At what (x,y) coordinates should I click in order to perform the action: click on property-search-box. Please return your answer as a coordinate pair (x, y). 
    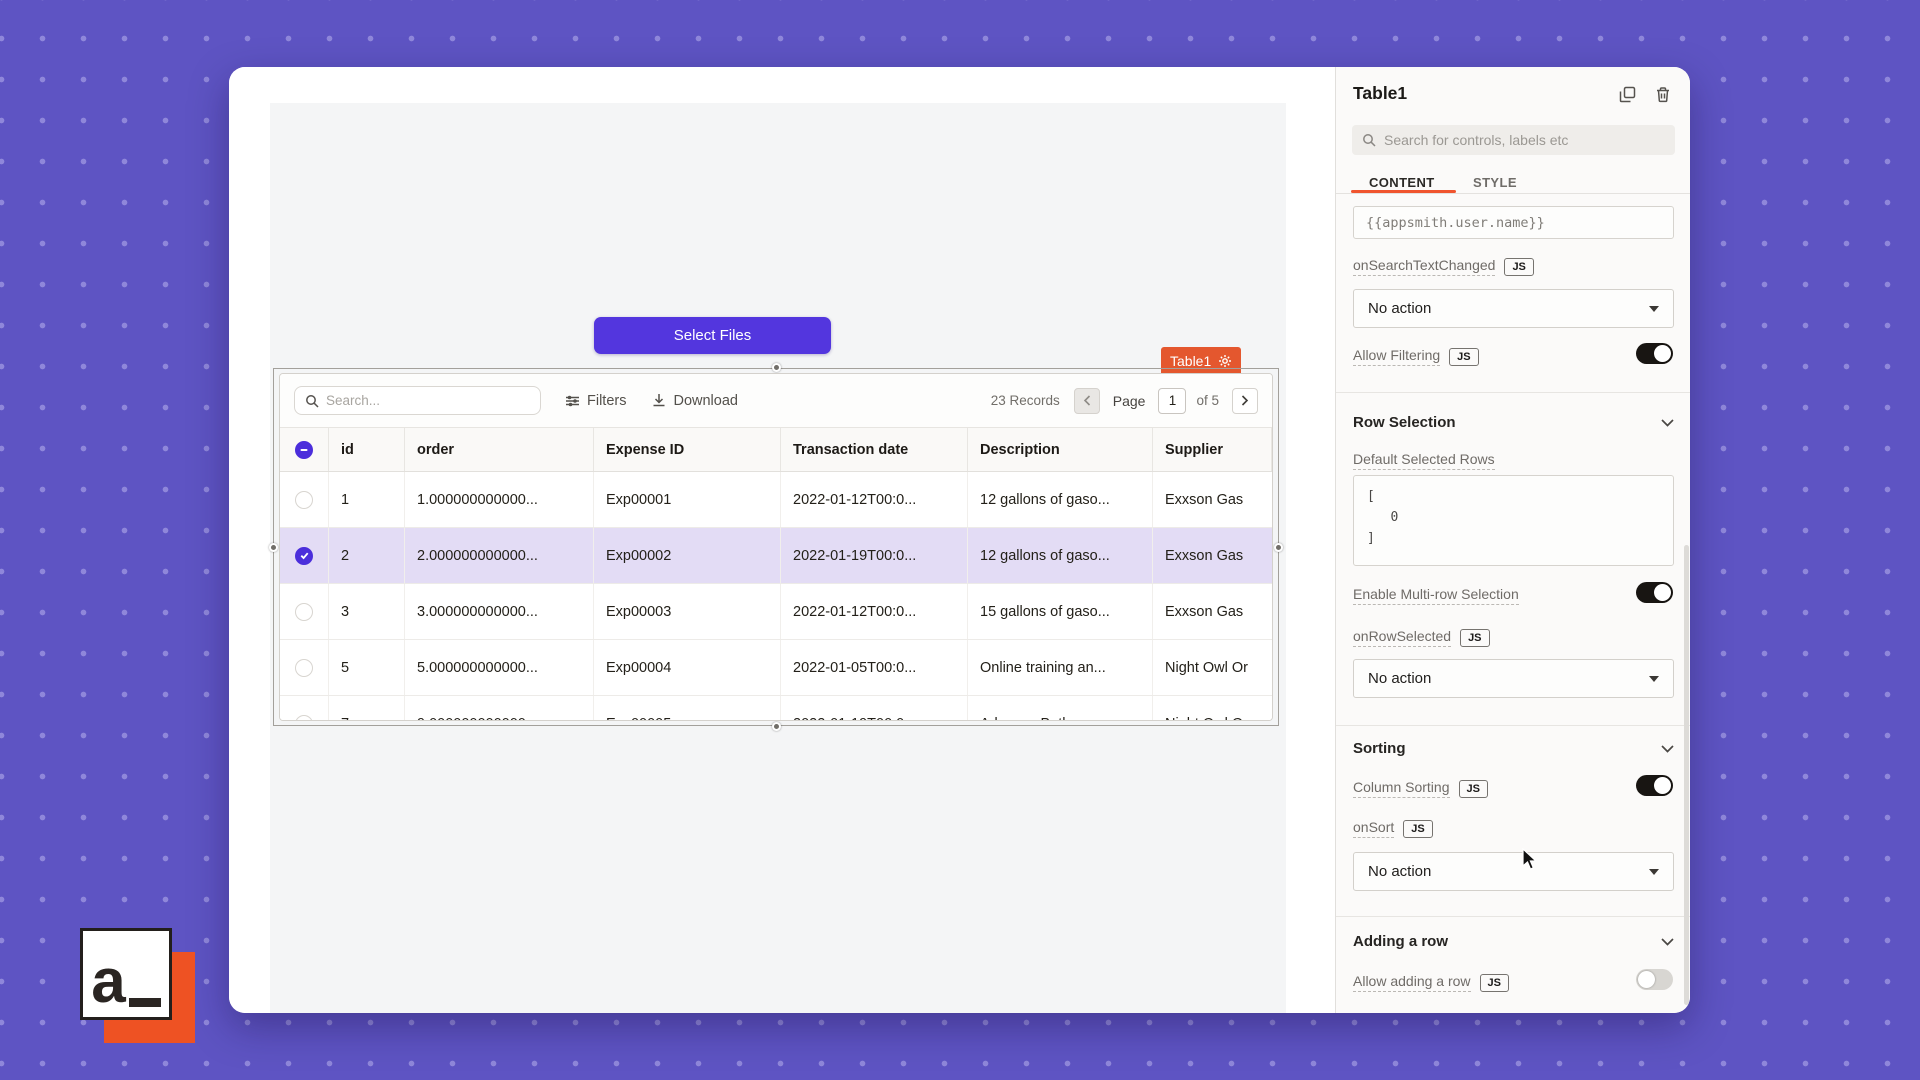
    Looking at the image, I should click on (1513, 140).